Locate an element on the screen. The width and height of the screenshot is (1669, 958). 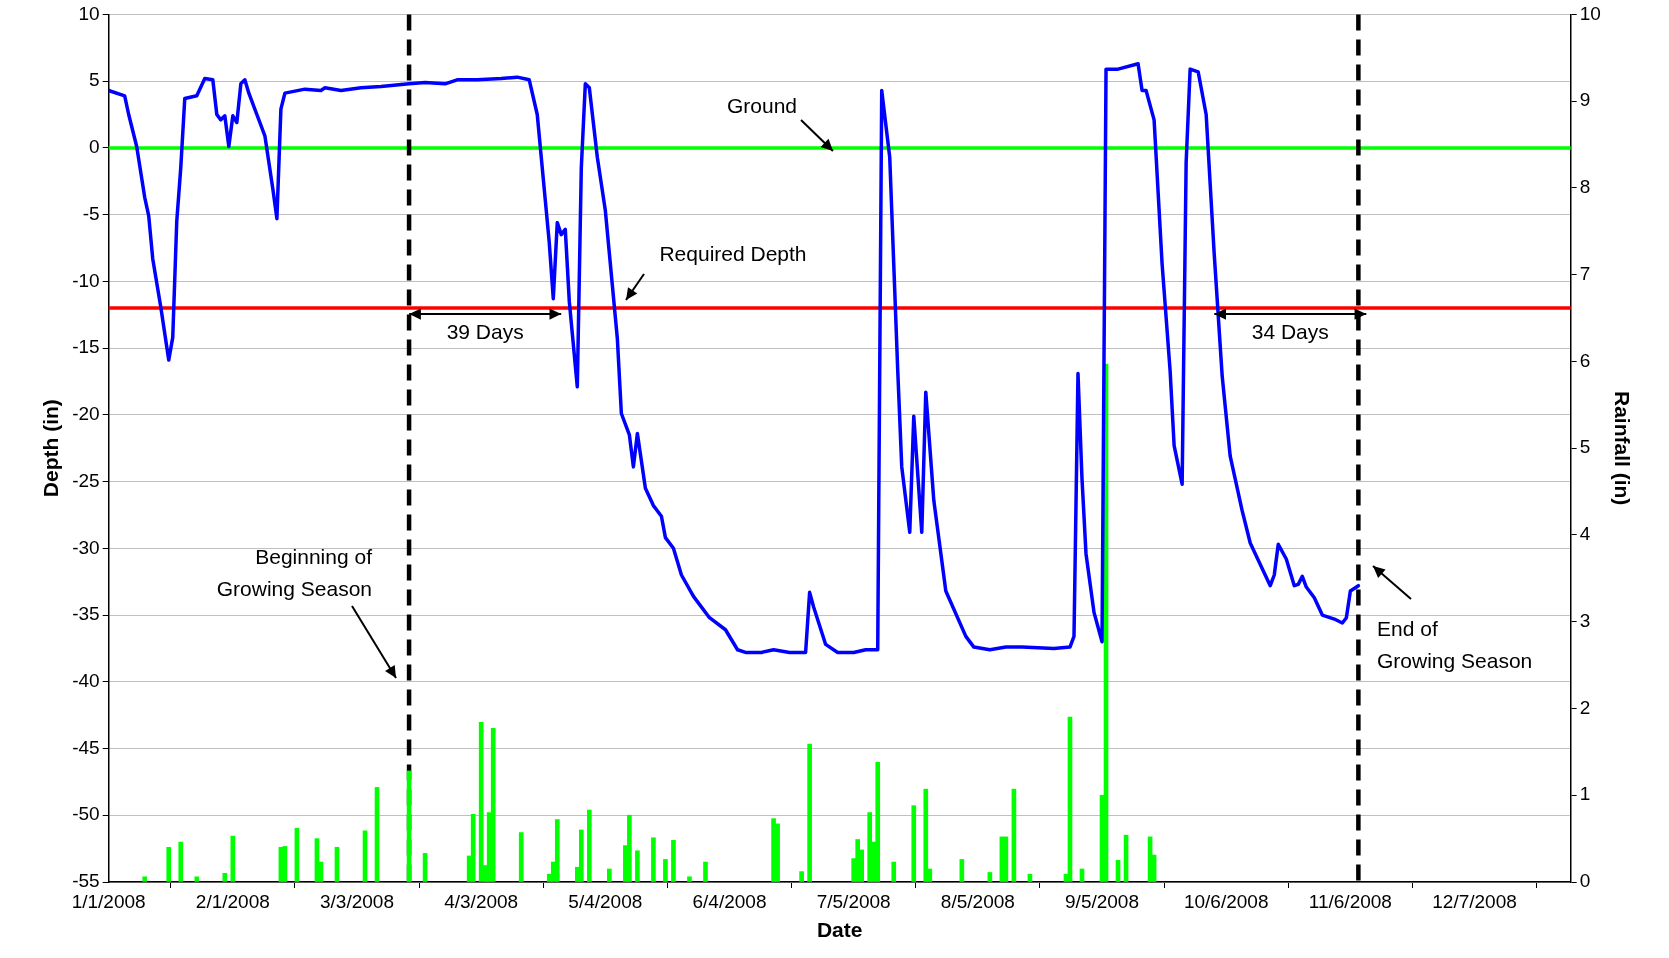
x-tick-label: 11/6/2008 is located at coordinates (1350, 901).